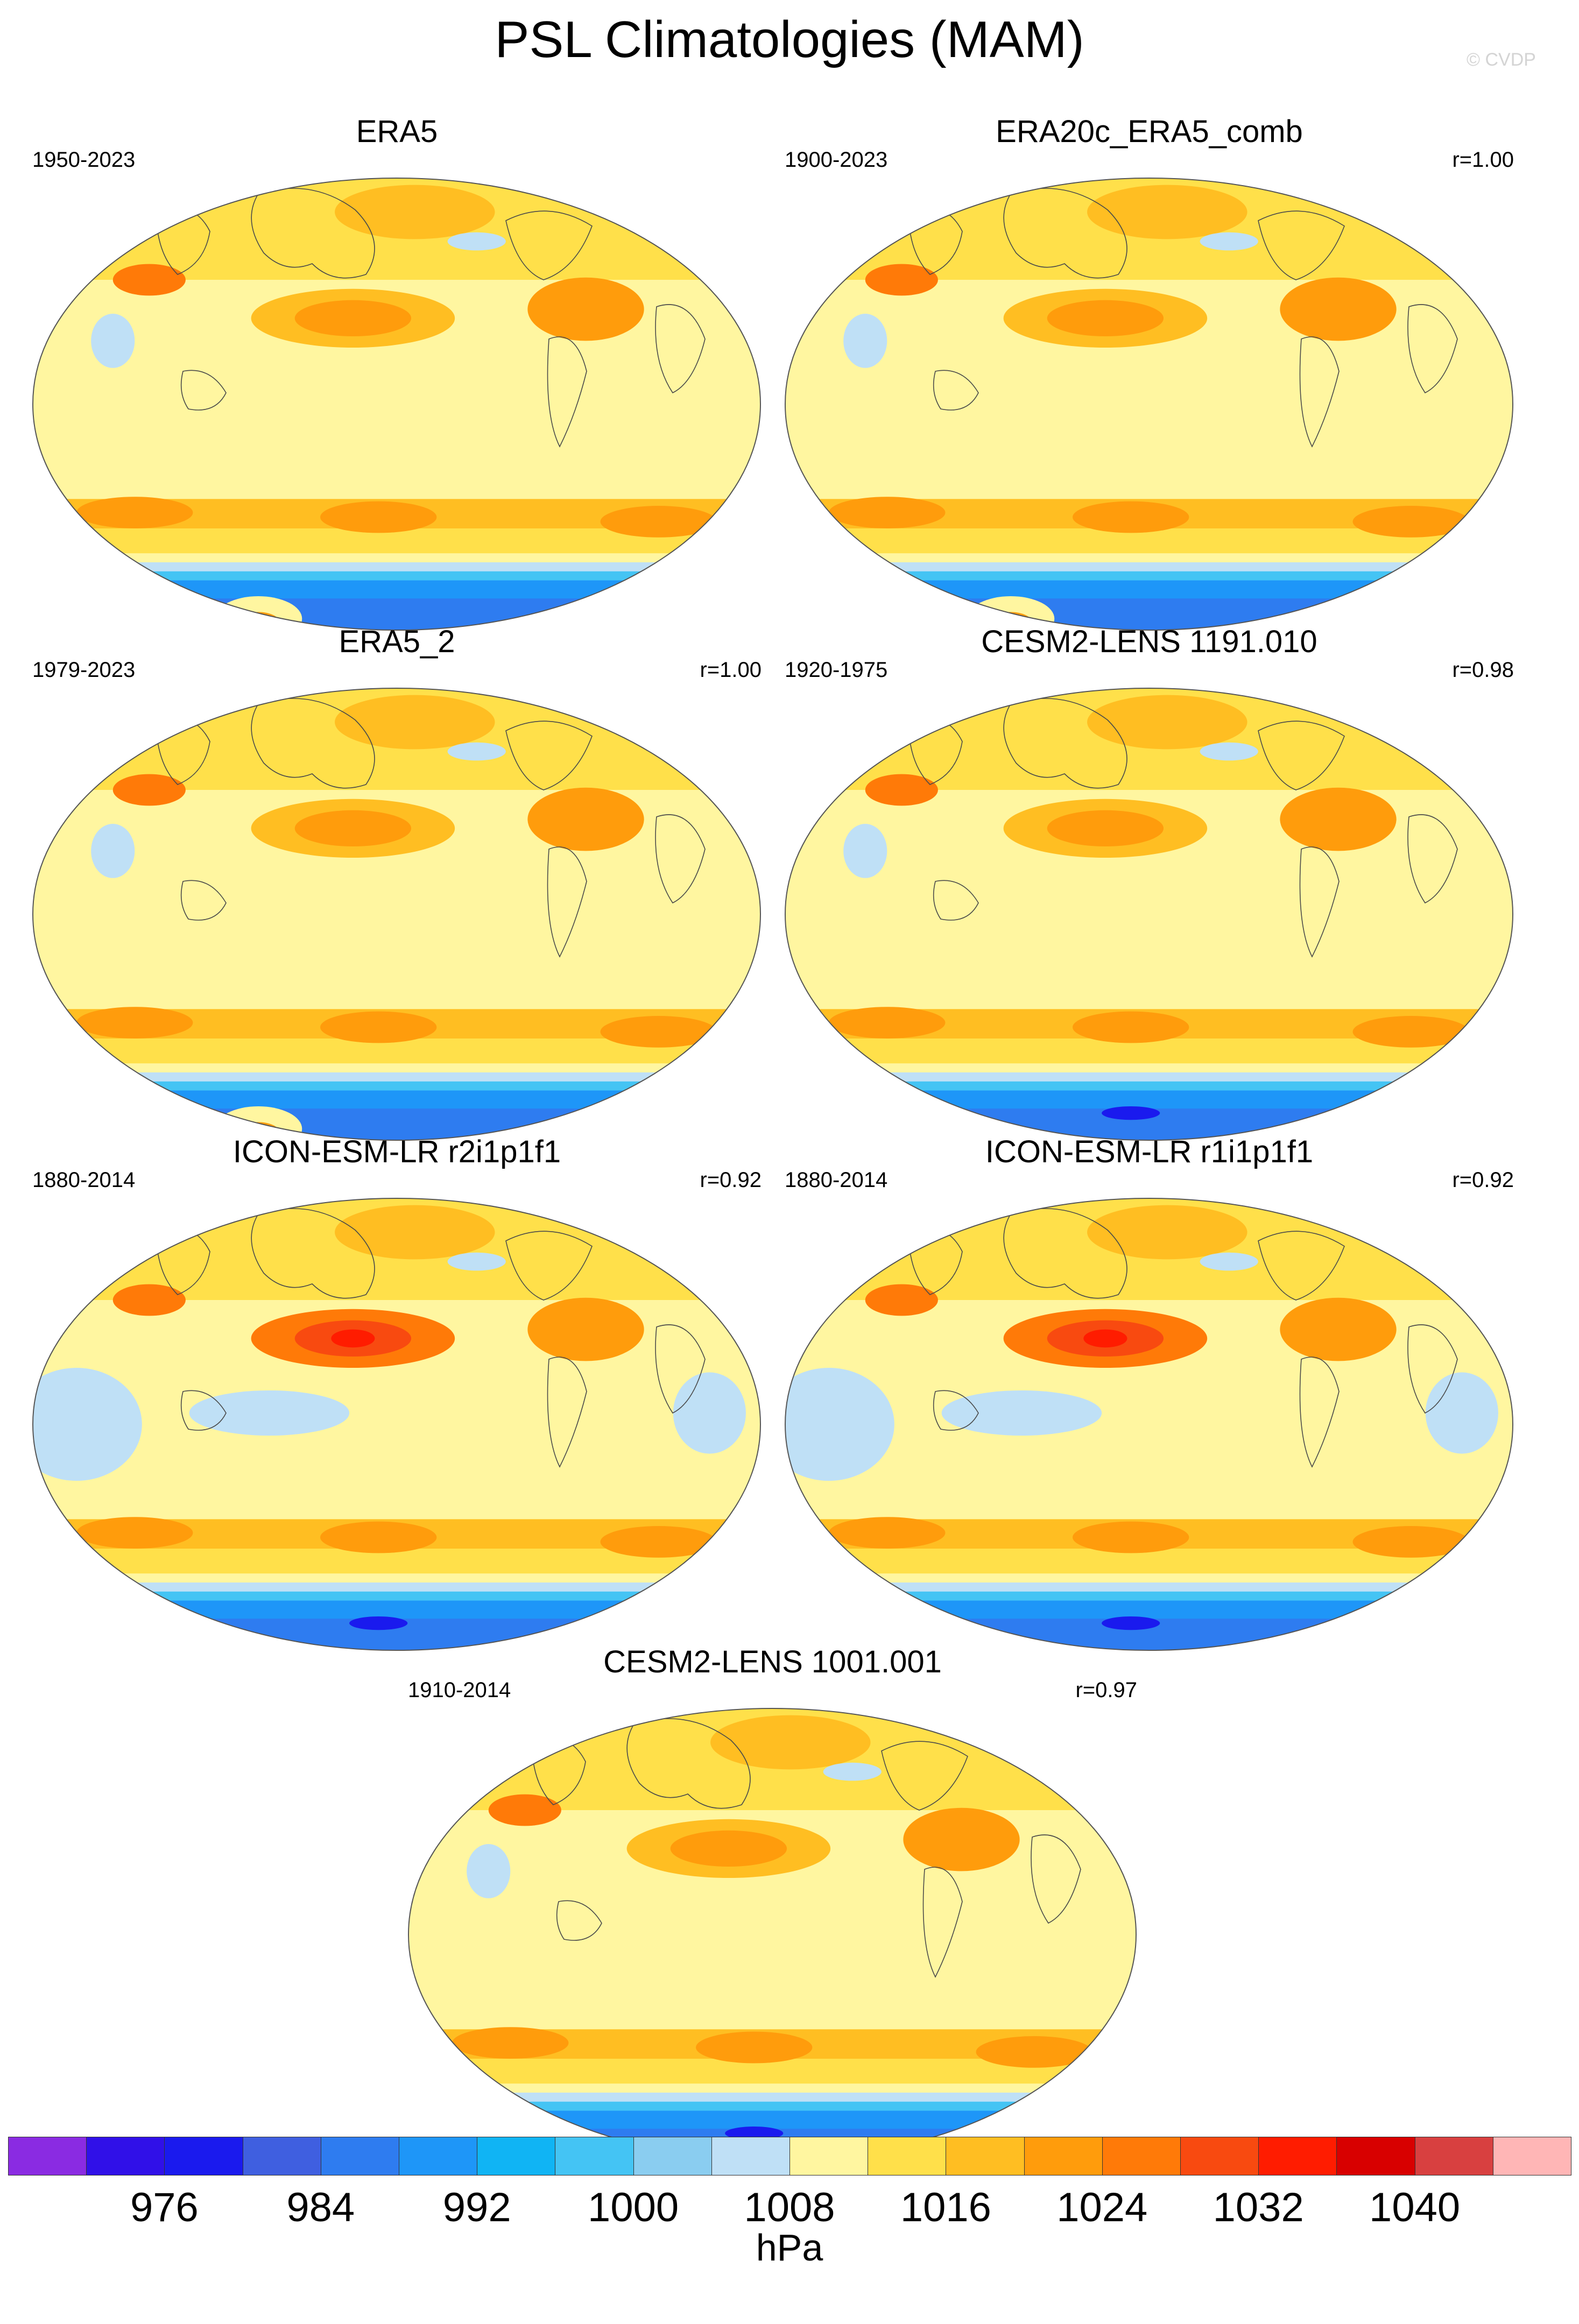 This screenshot has height=2324, width=1579. I want to click on icelandic-low, so click(1229, 1261).